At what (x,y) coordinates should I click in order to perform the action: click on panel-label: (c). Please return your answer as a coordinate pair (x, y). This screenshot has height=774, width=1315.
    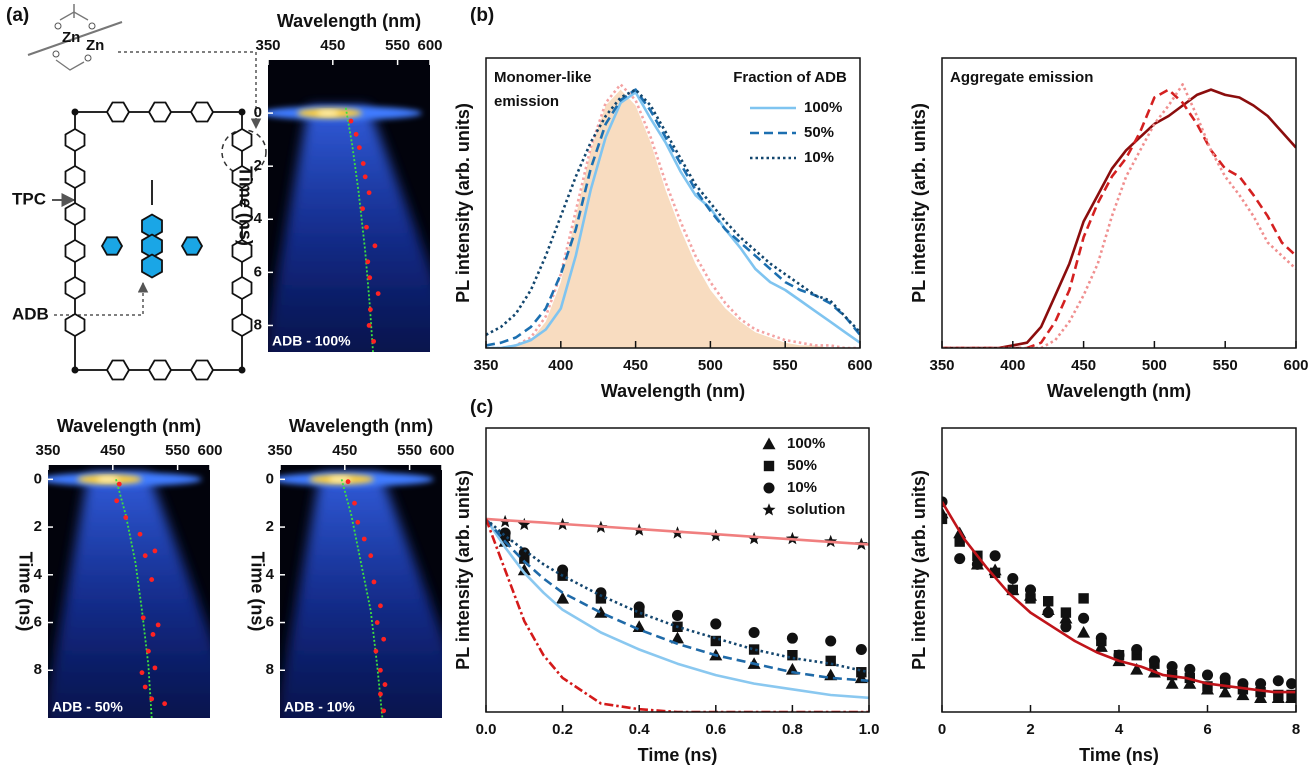
    Looking at the image, I should click on (481, 407).